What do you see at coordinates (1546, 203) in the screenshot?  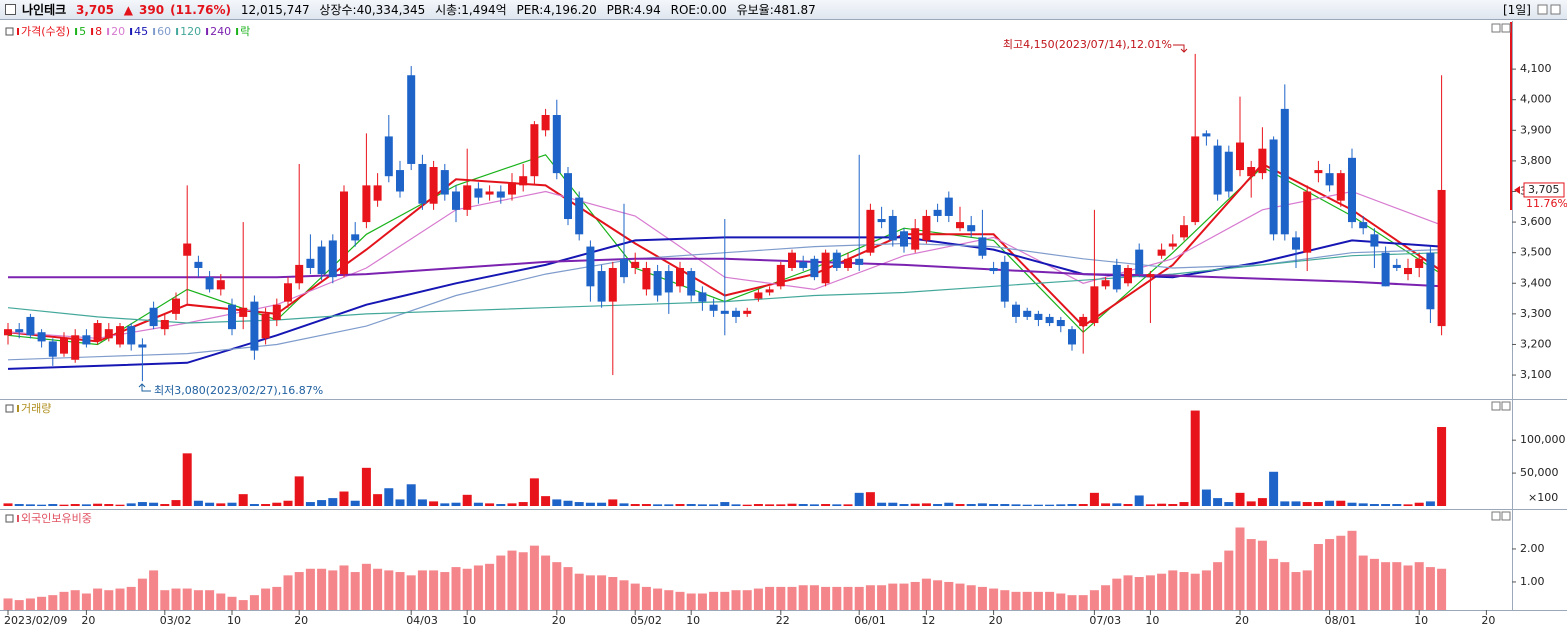 I see `last-change-label: 11.76%` at bounding box center [1546, 203].